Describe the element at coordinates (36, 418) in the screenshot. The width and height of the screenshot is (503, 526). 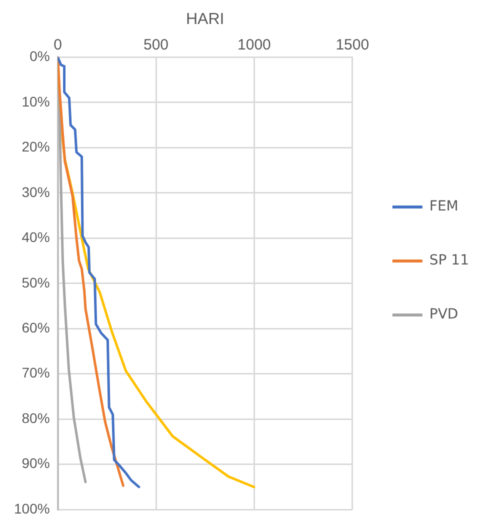
I see `y-tick-label: 80%` at that location.